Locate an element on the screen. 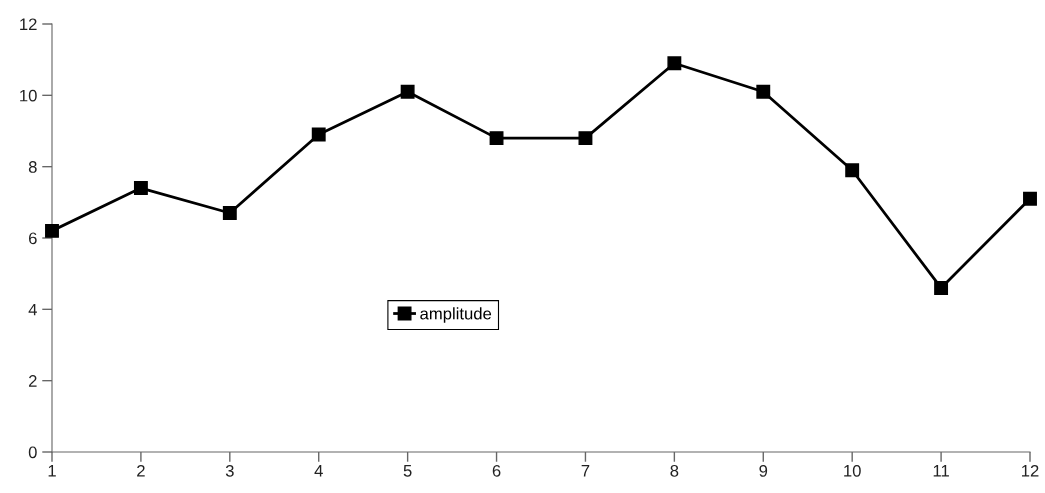  x-tick-label: 9 is located at coordinates (763, 470).